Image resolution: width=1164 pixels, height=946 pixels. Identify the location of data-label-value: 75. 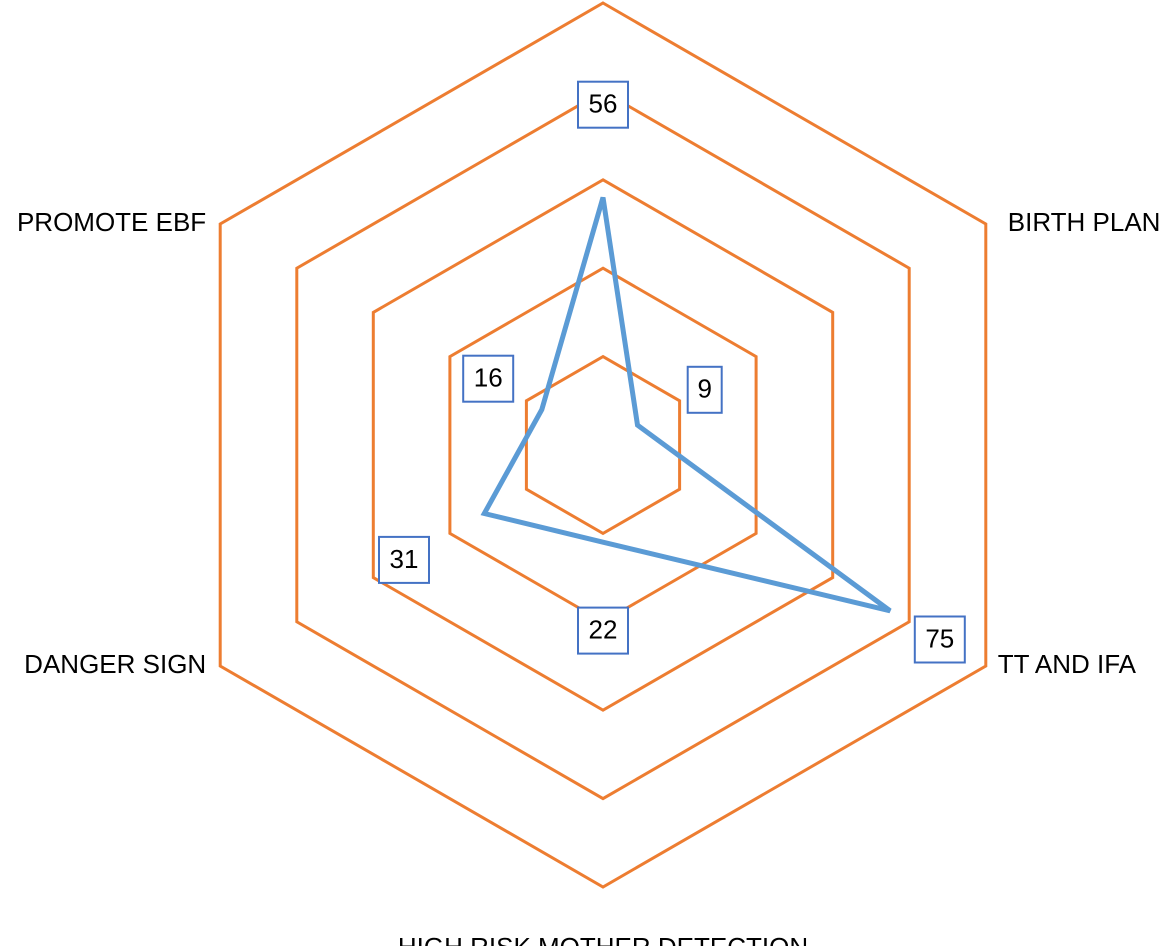
(939, 638).